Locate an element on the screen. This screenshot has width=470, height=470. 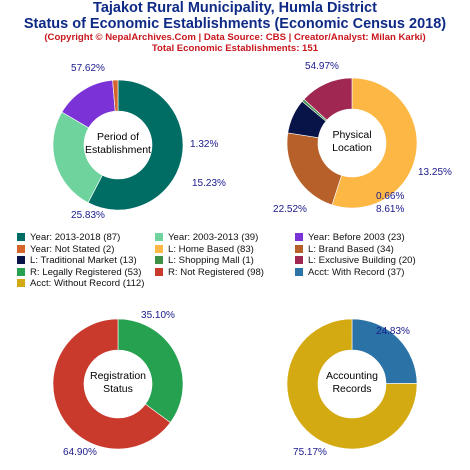
legend-item: L: Shopping Mall (1) is located at coordinates (204, 260).